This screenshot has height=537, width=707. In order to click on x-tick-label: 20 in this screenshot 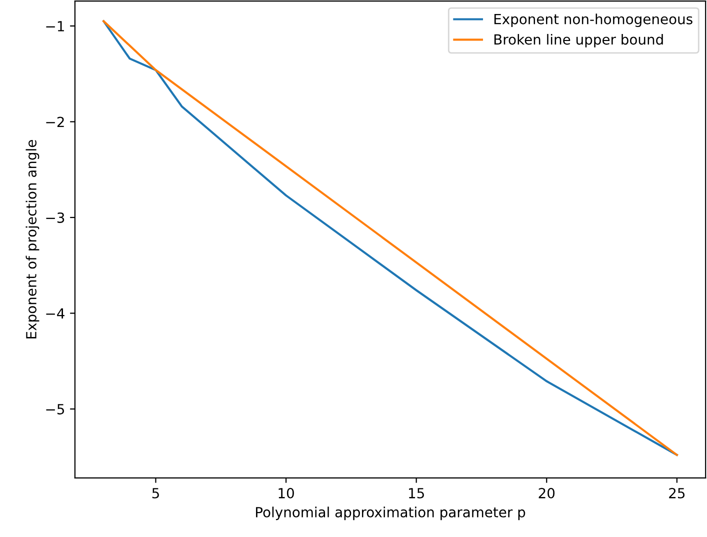, I will do `click(546, 493)`.